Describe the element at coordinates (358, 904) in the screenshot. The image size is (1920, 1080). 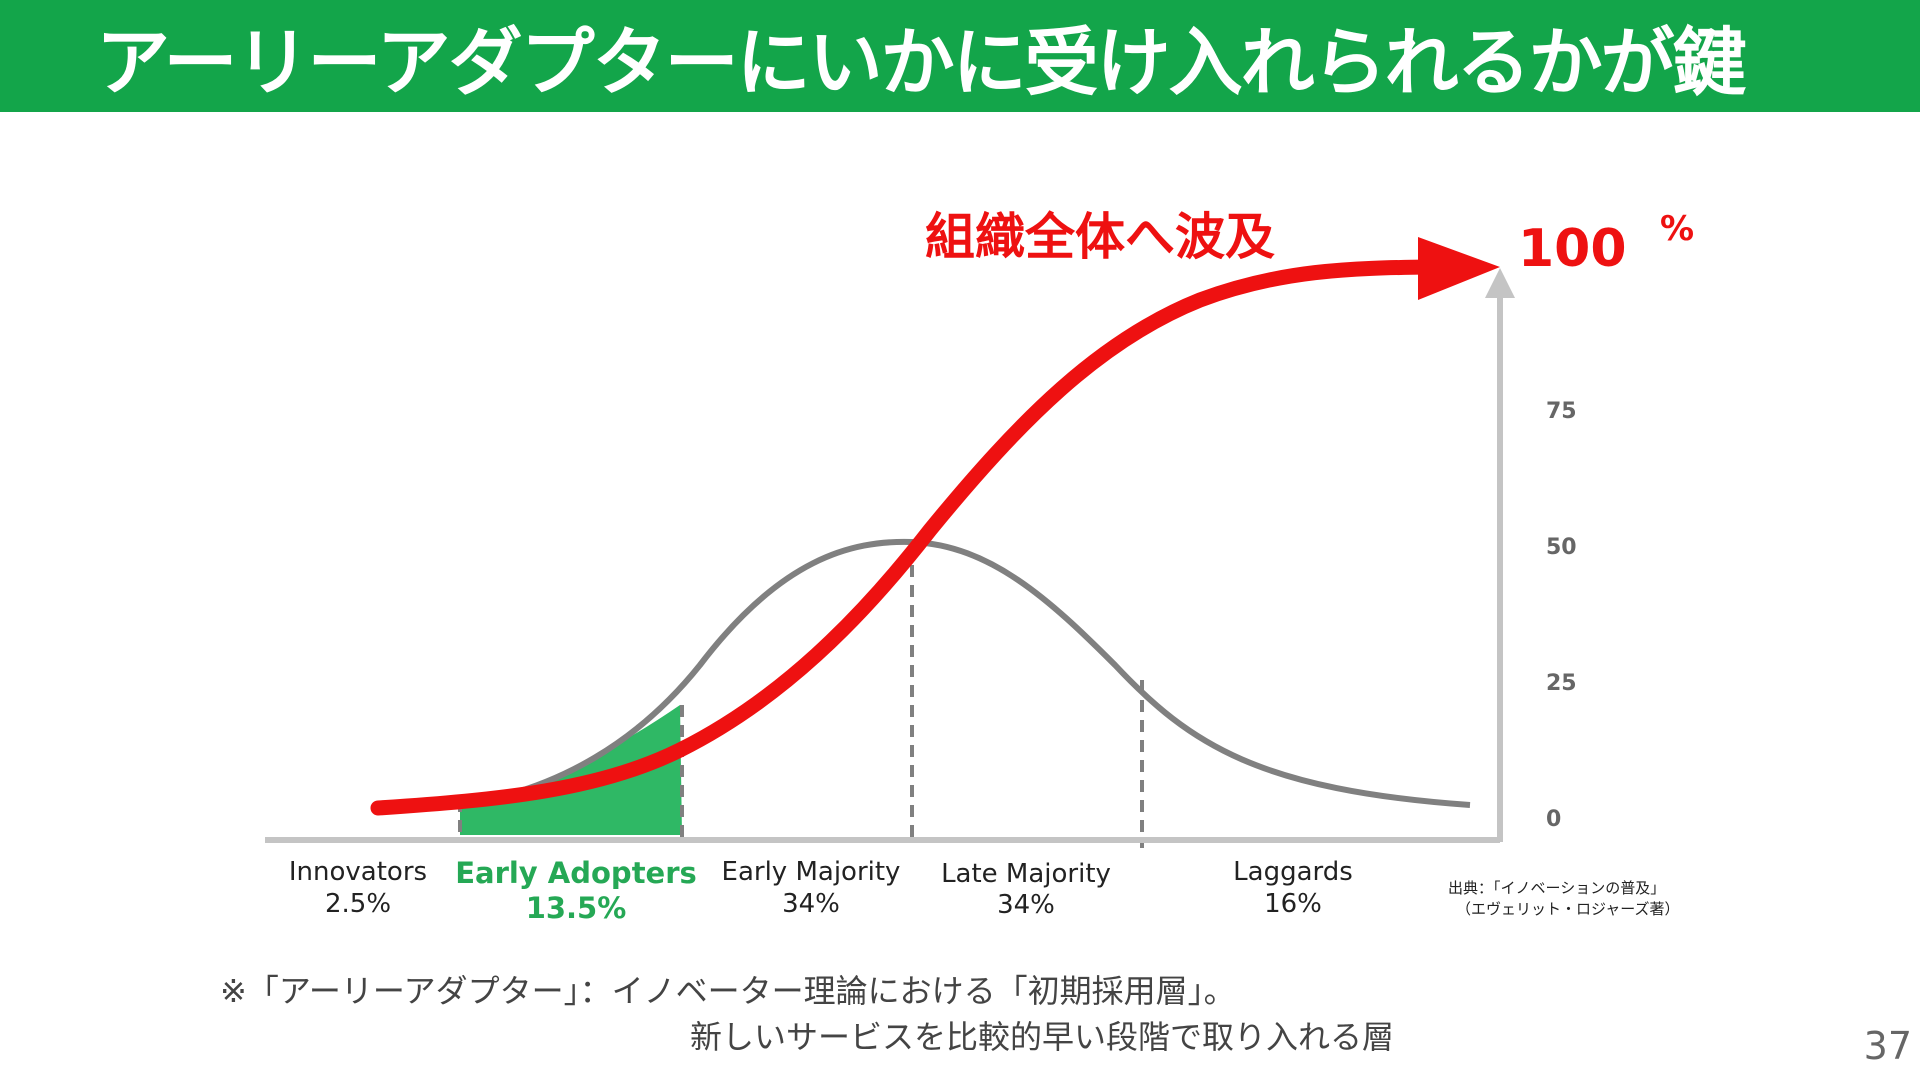
I see `segment-innovators-pct: 2.5%` at that location.